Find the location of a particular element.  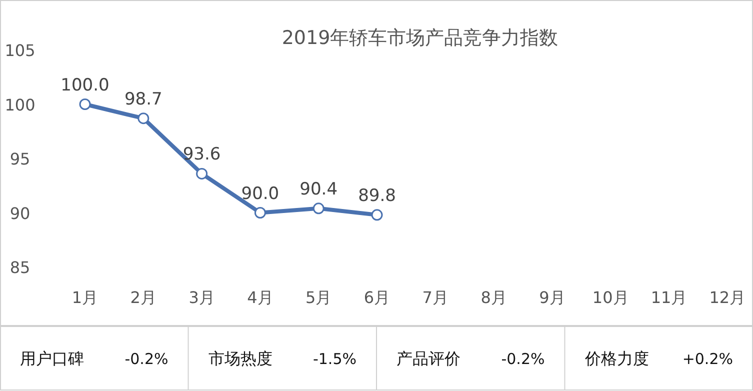

data-label: 93.6 is located at coordinates (201, 154).